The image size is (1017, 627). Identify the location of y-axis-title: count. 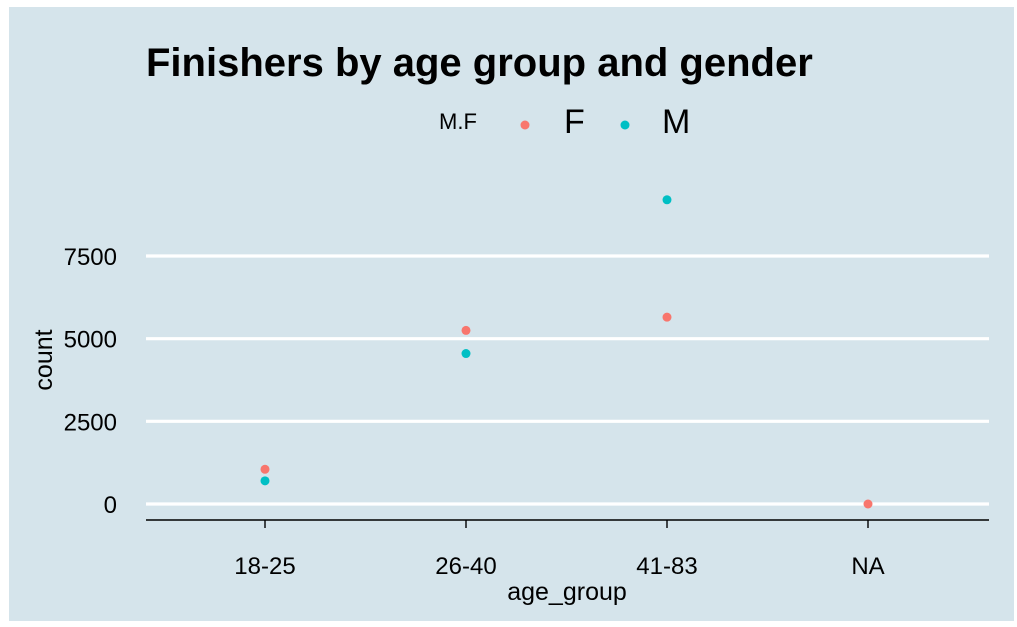
(44, 359).